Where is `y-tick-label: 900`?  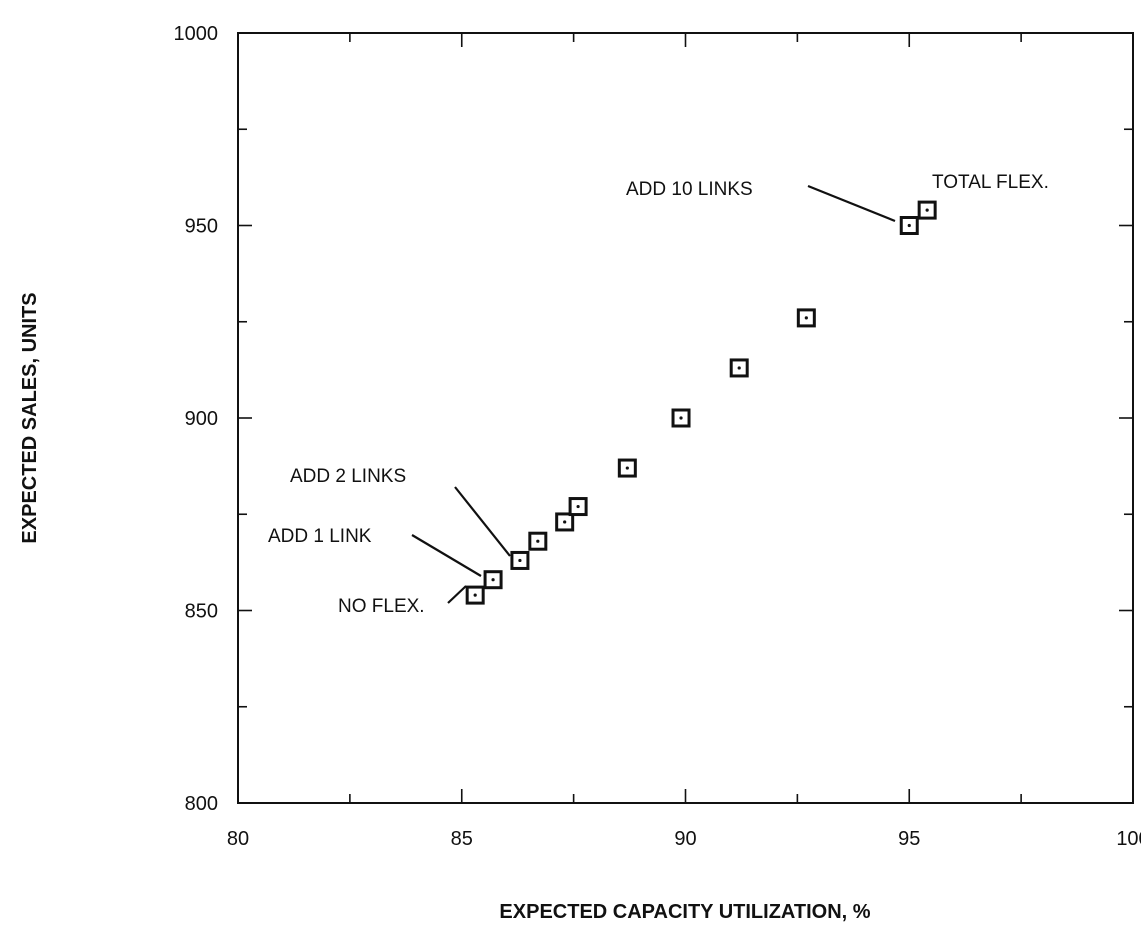
y-tick-label: 900 is located at coordinates (201, 419).